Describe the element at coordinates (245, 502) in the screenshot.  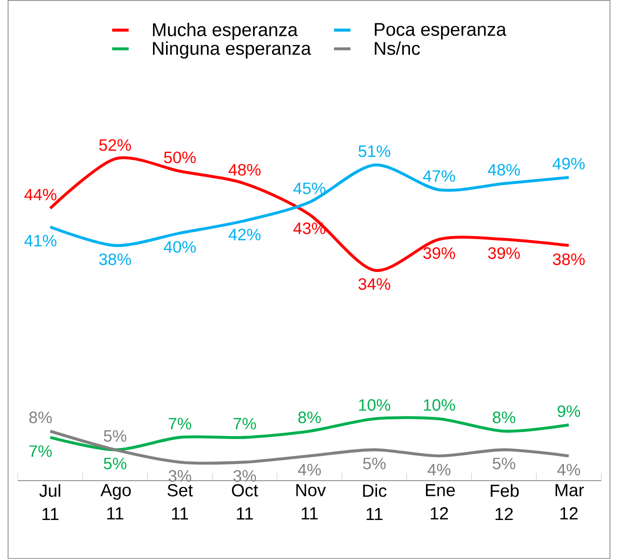
I see `x-tick-label: Oct 11` at that location.